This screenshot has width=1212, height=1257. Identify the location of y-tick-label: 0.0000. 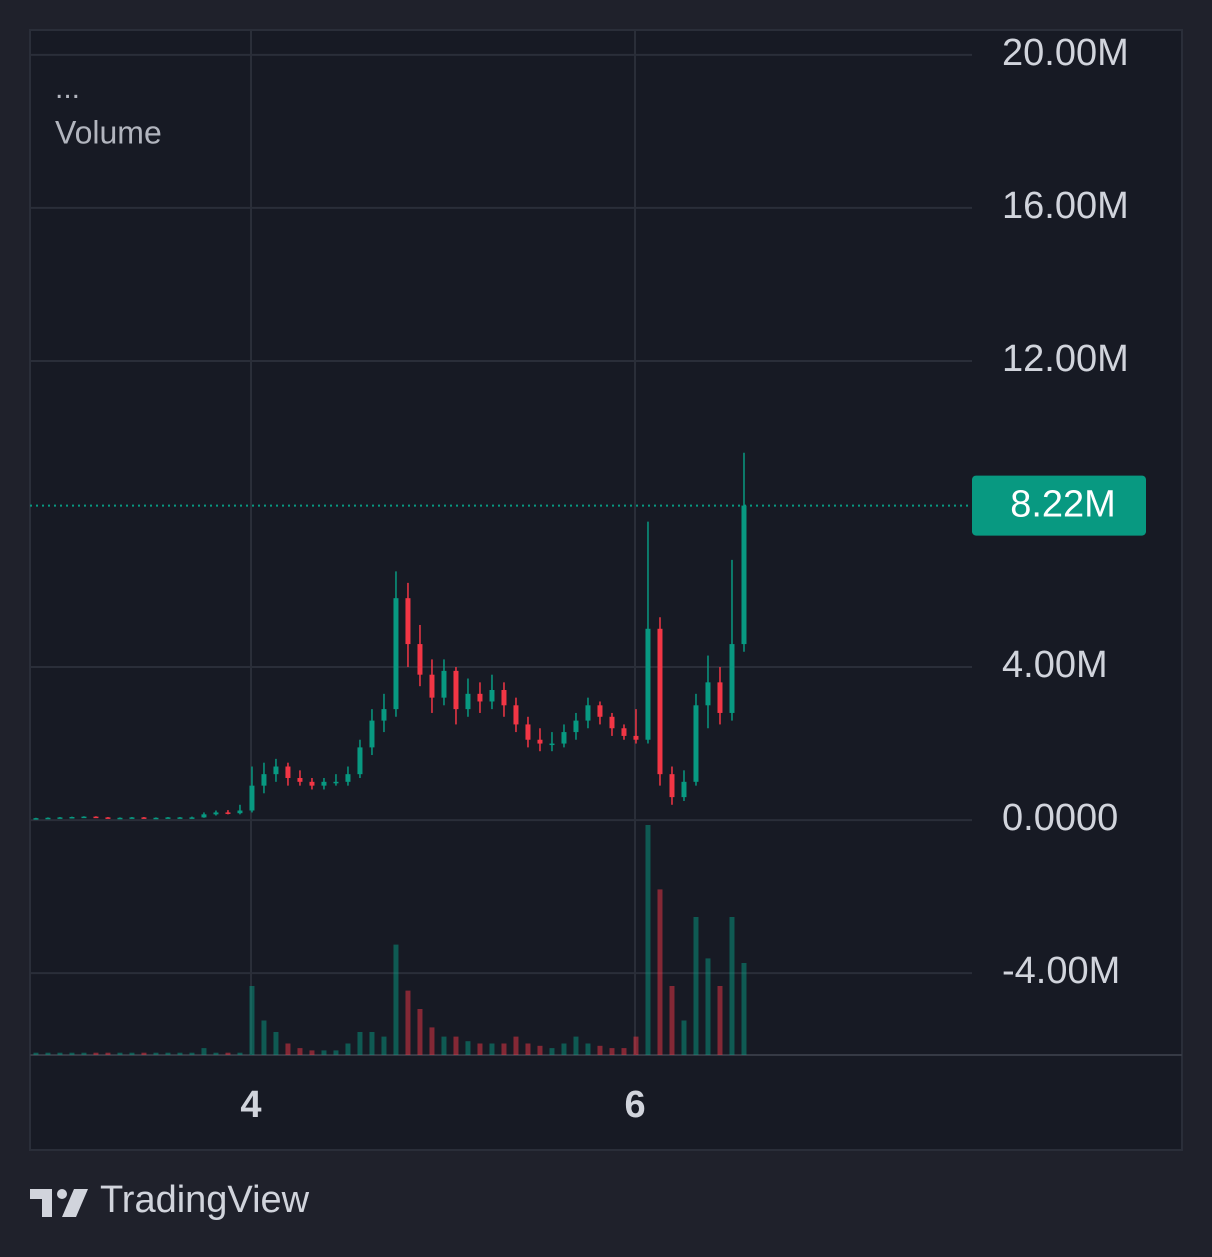
(1060, 818).